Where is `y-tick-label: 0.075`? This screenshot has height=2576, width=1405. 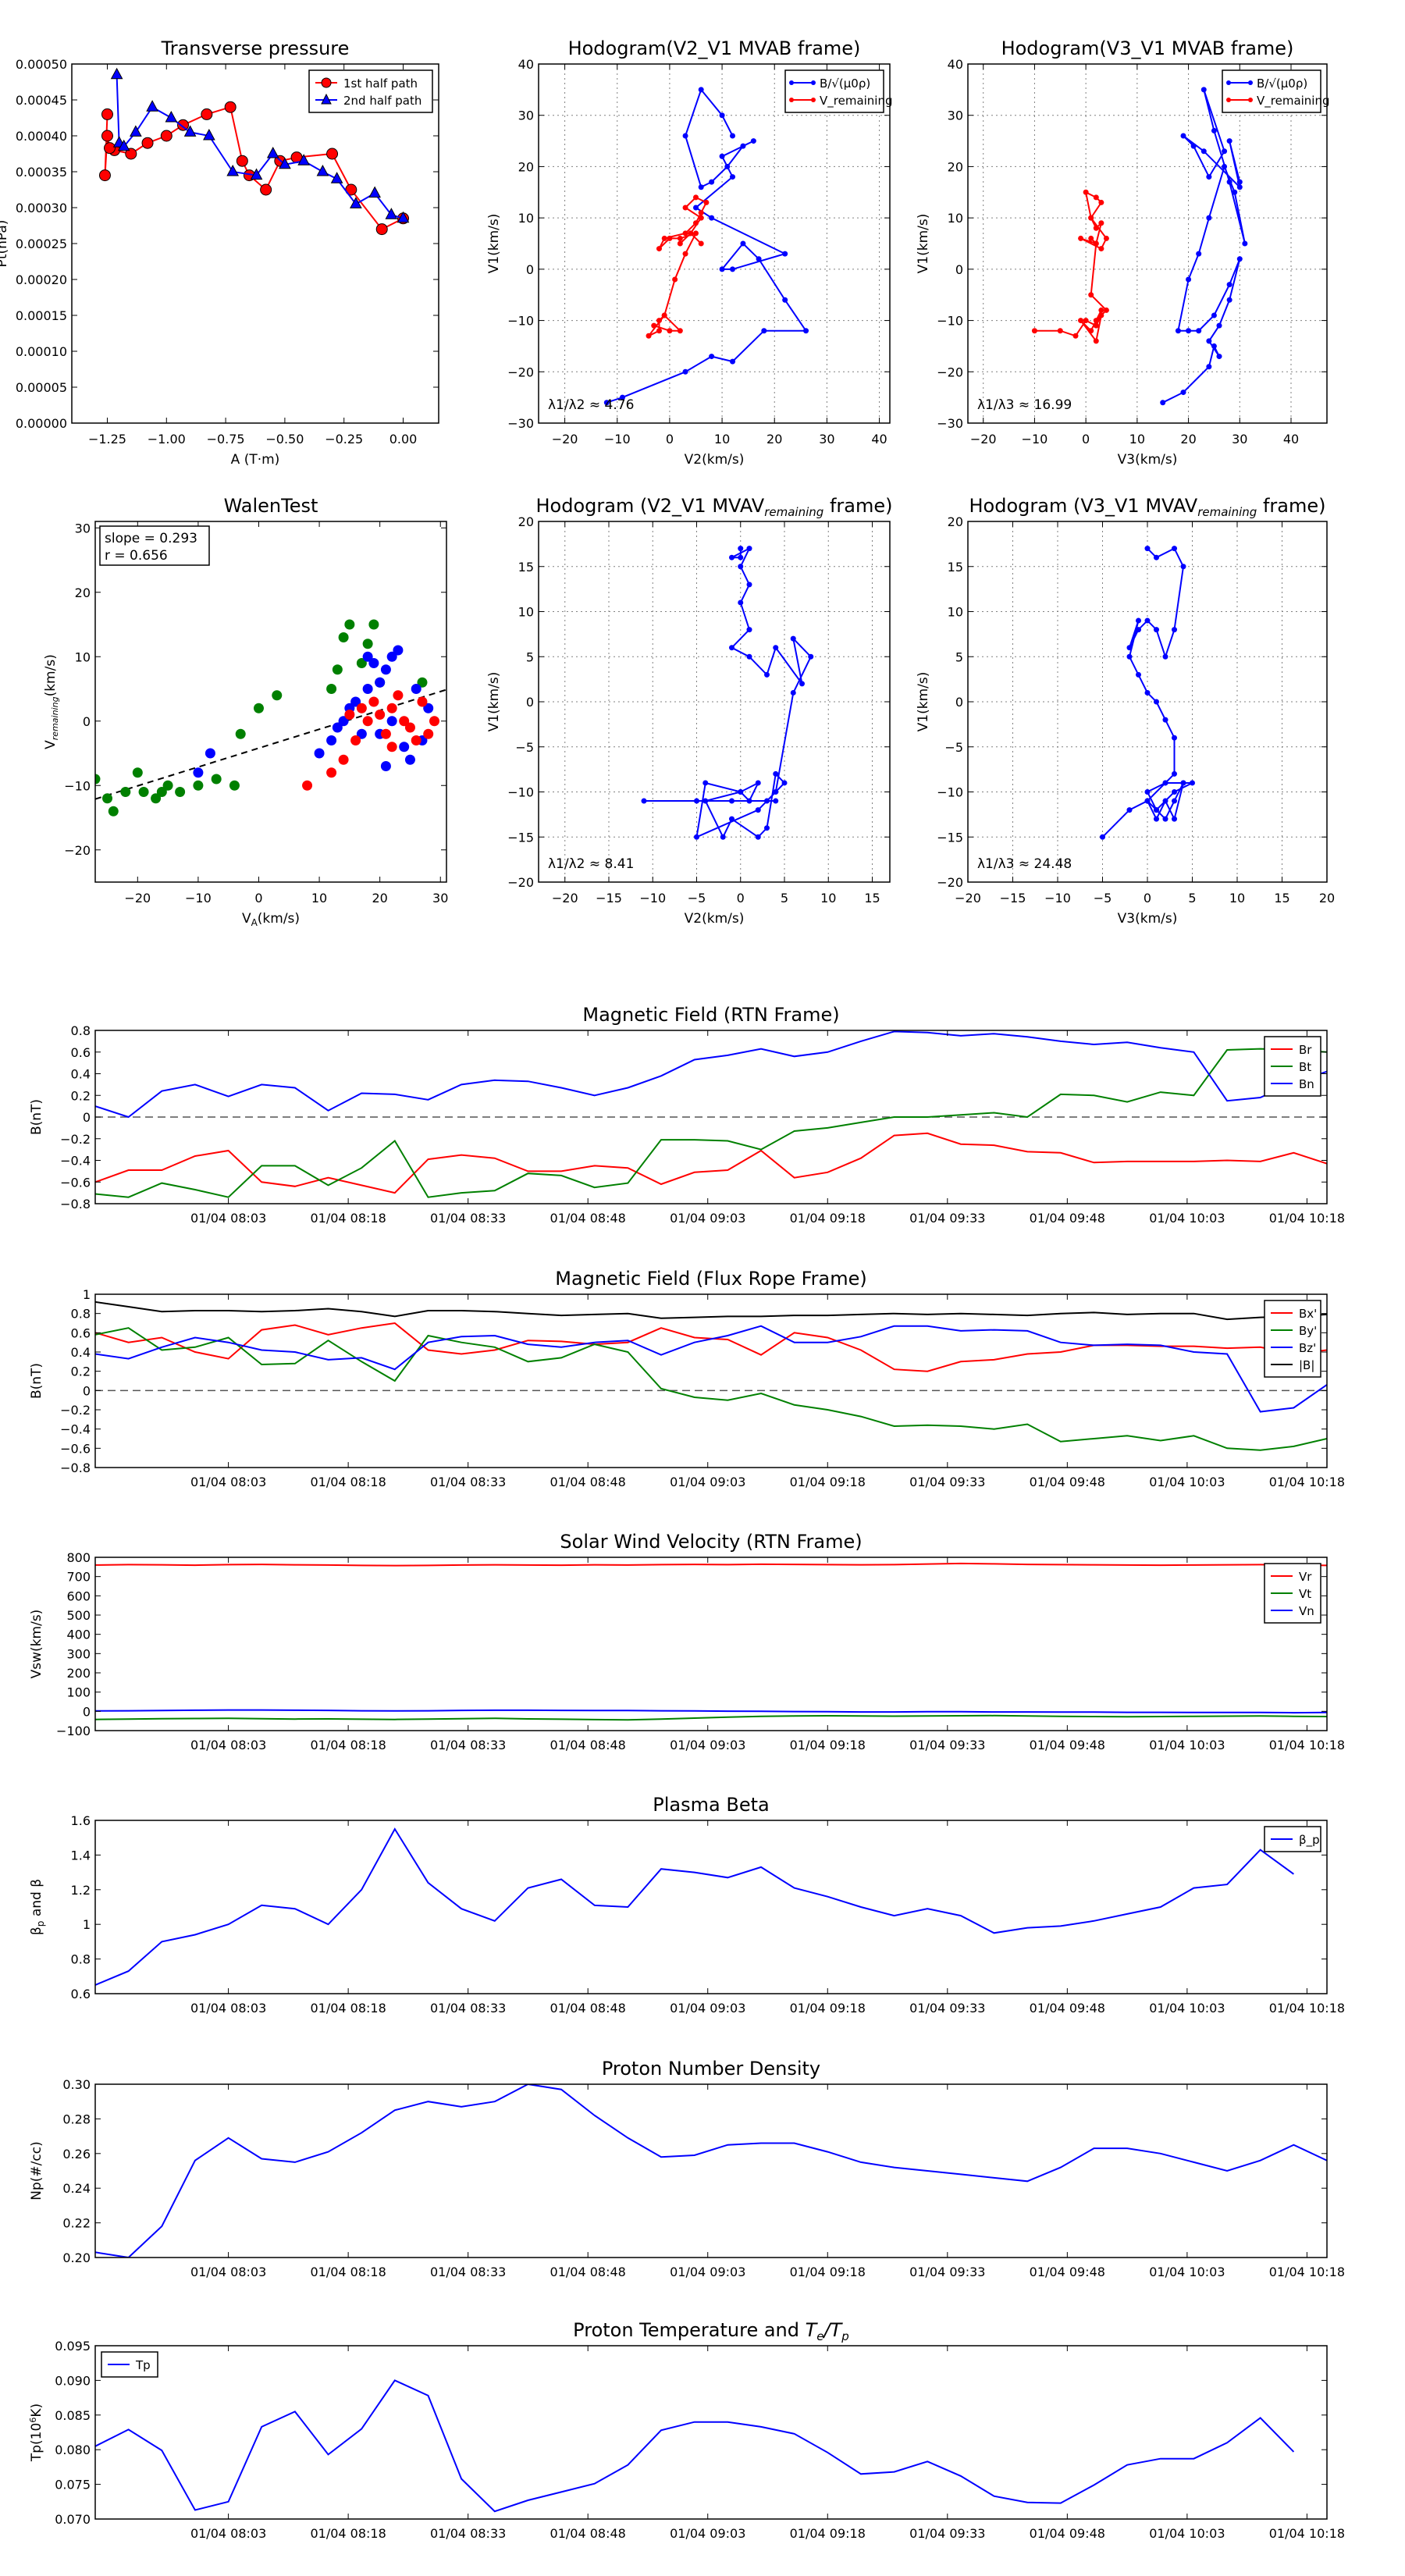
y-tick-label: 0.075 is located at coordinates (73, 2485).